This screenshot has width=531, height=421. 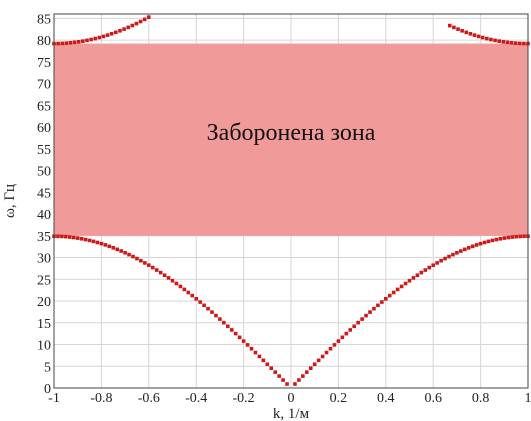 I want to click on y-tick-label: 40, so click(x=44, y=215).